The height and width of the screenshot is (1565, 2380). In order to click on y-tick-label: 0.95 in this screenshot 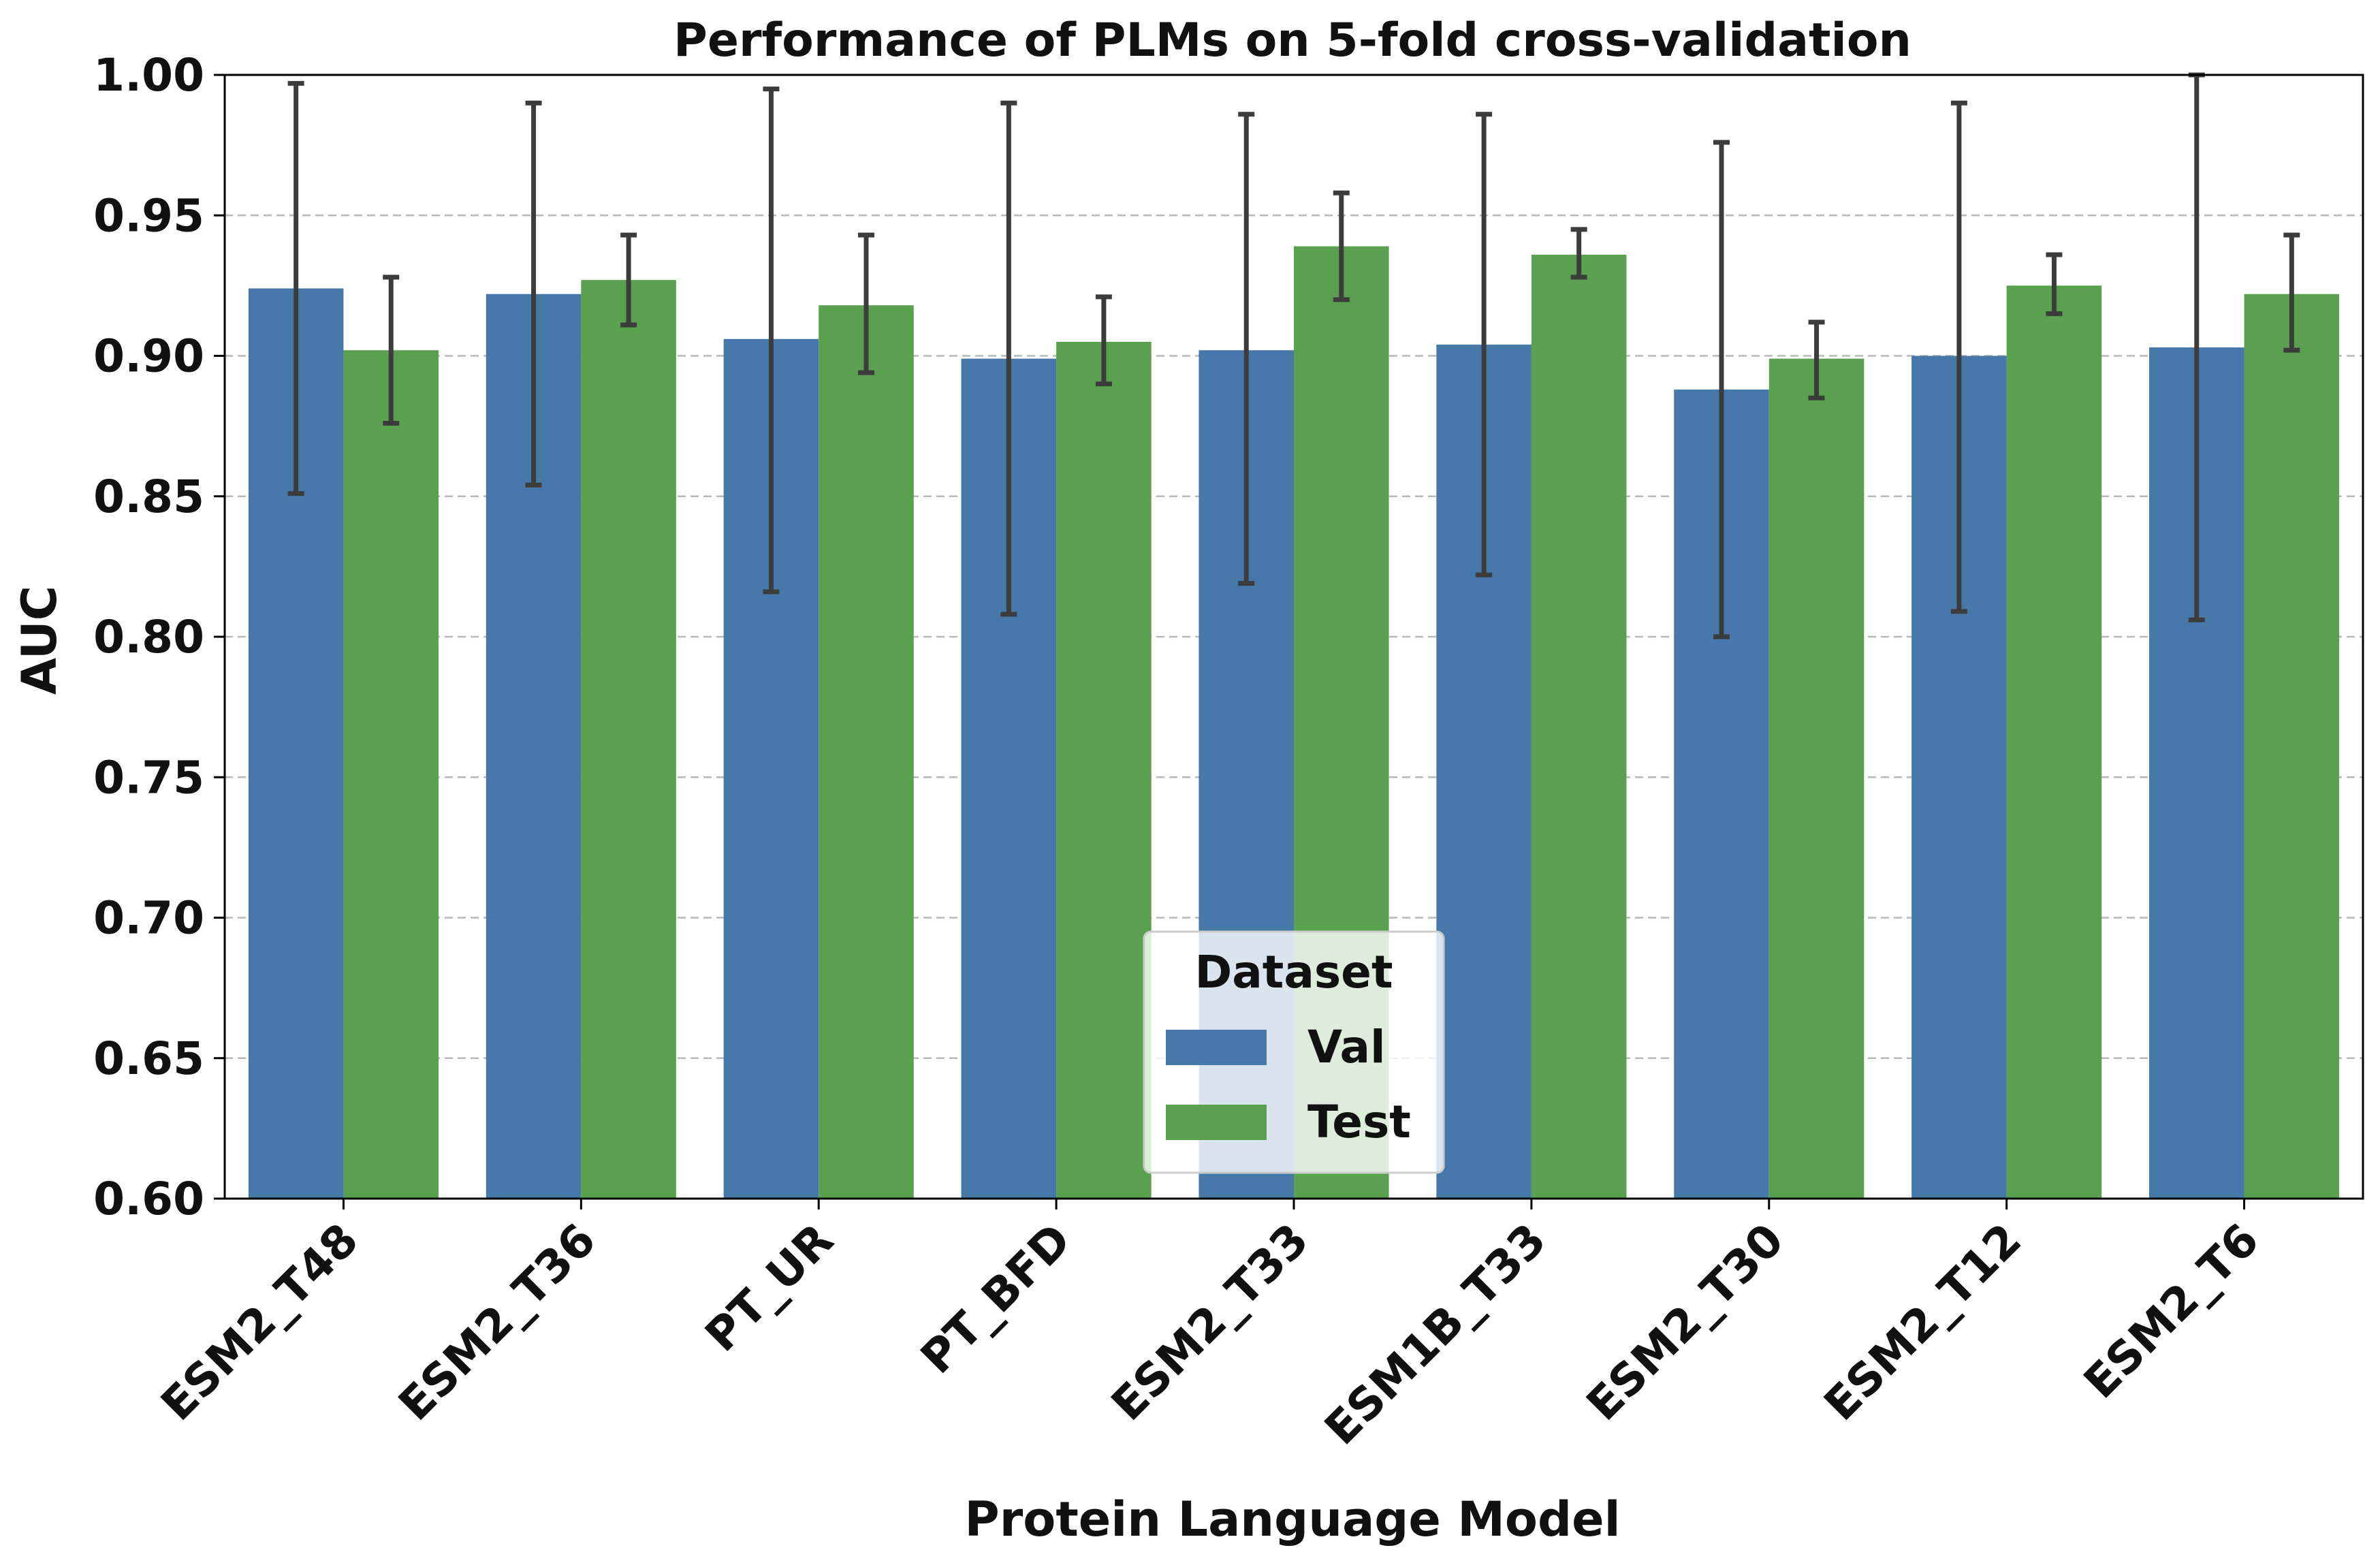, I will do `click(148, 215)`.